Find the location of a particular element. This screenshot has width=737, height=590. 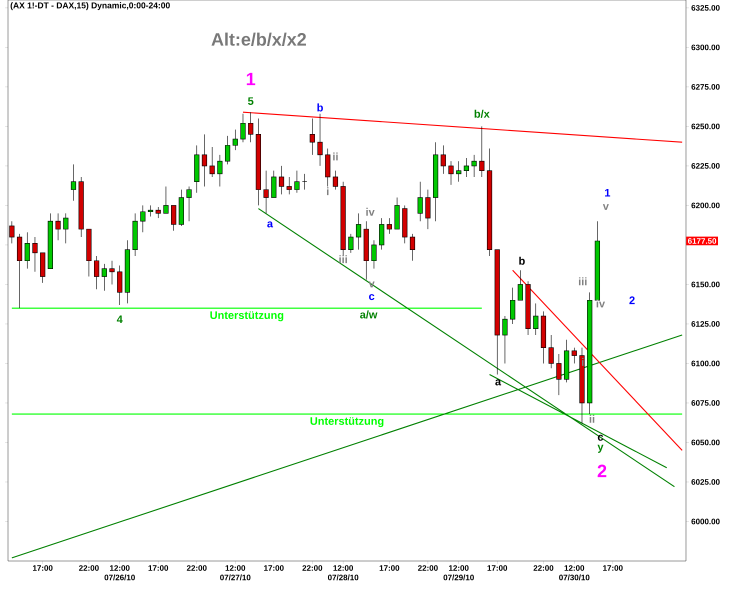

chart-title: (AX 1!-DT - DAX,15) Dynamic,0:00-24:00 is located at coordinates (90, 6).